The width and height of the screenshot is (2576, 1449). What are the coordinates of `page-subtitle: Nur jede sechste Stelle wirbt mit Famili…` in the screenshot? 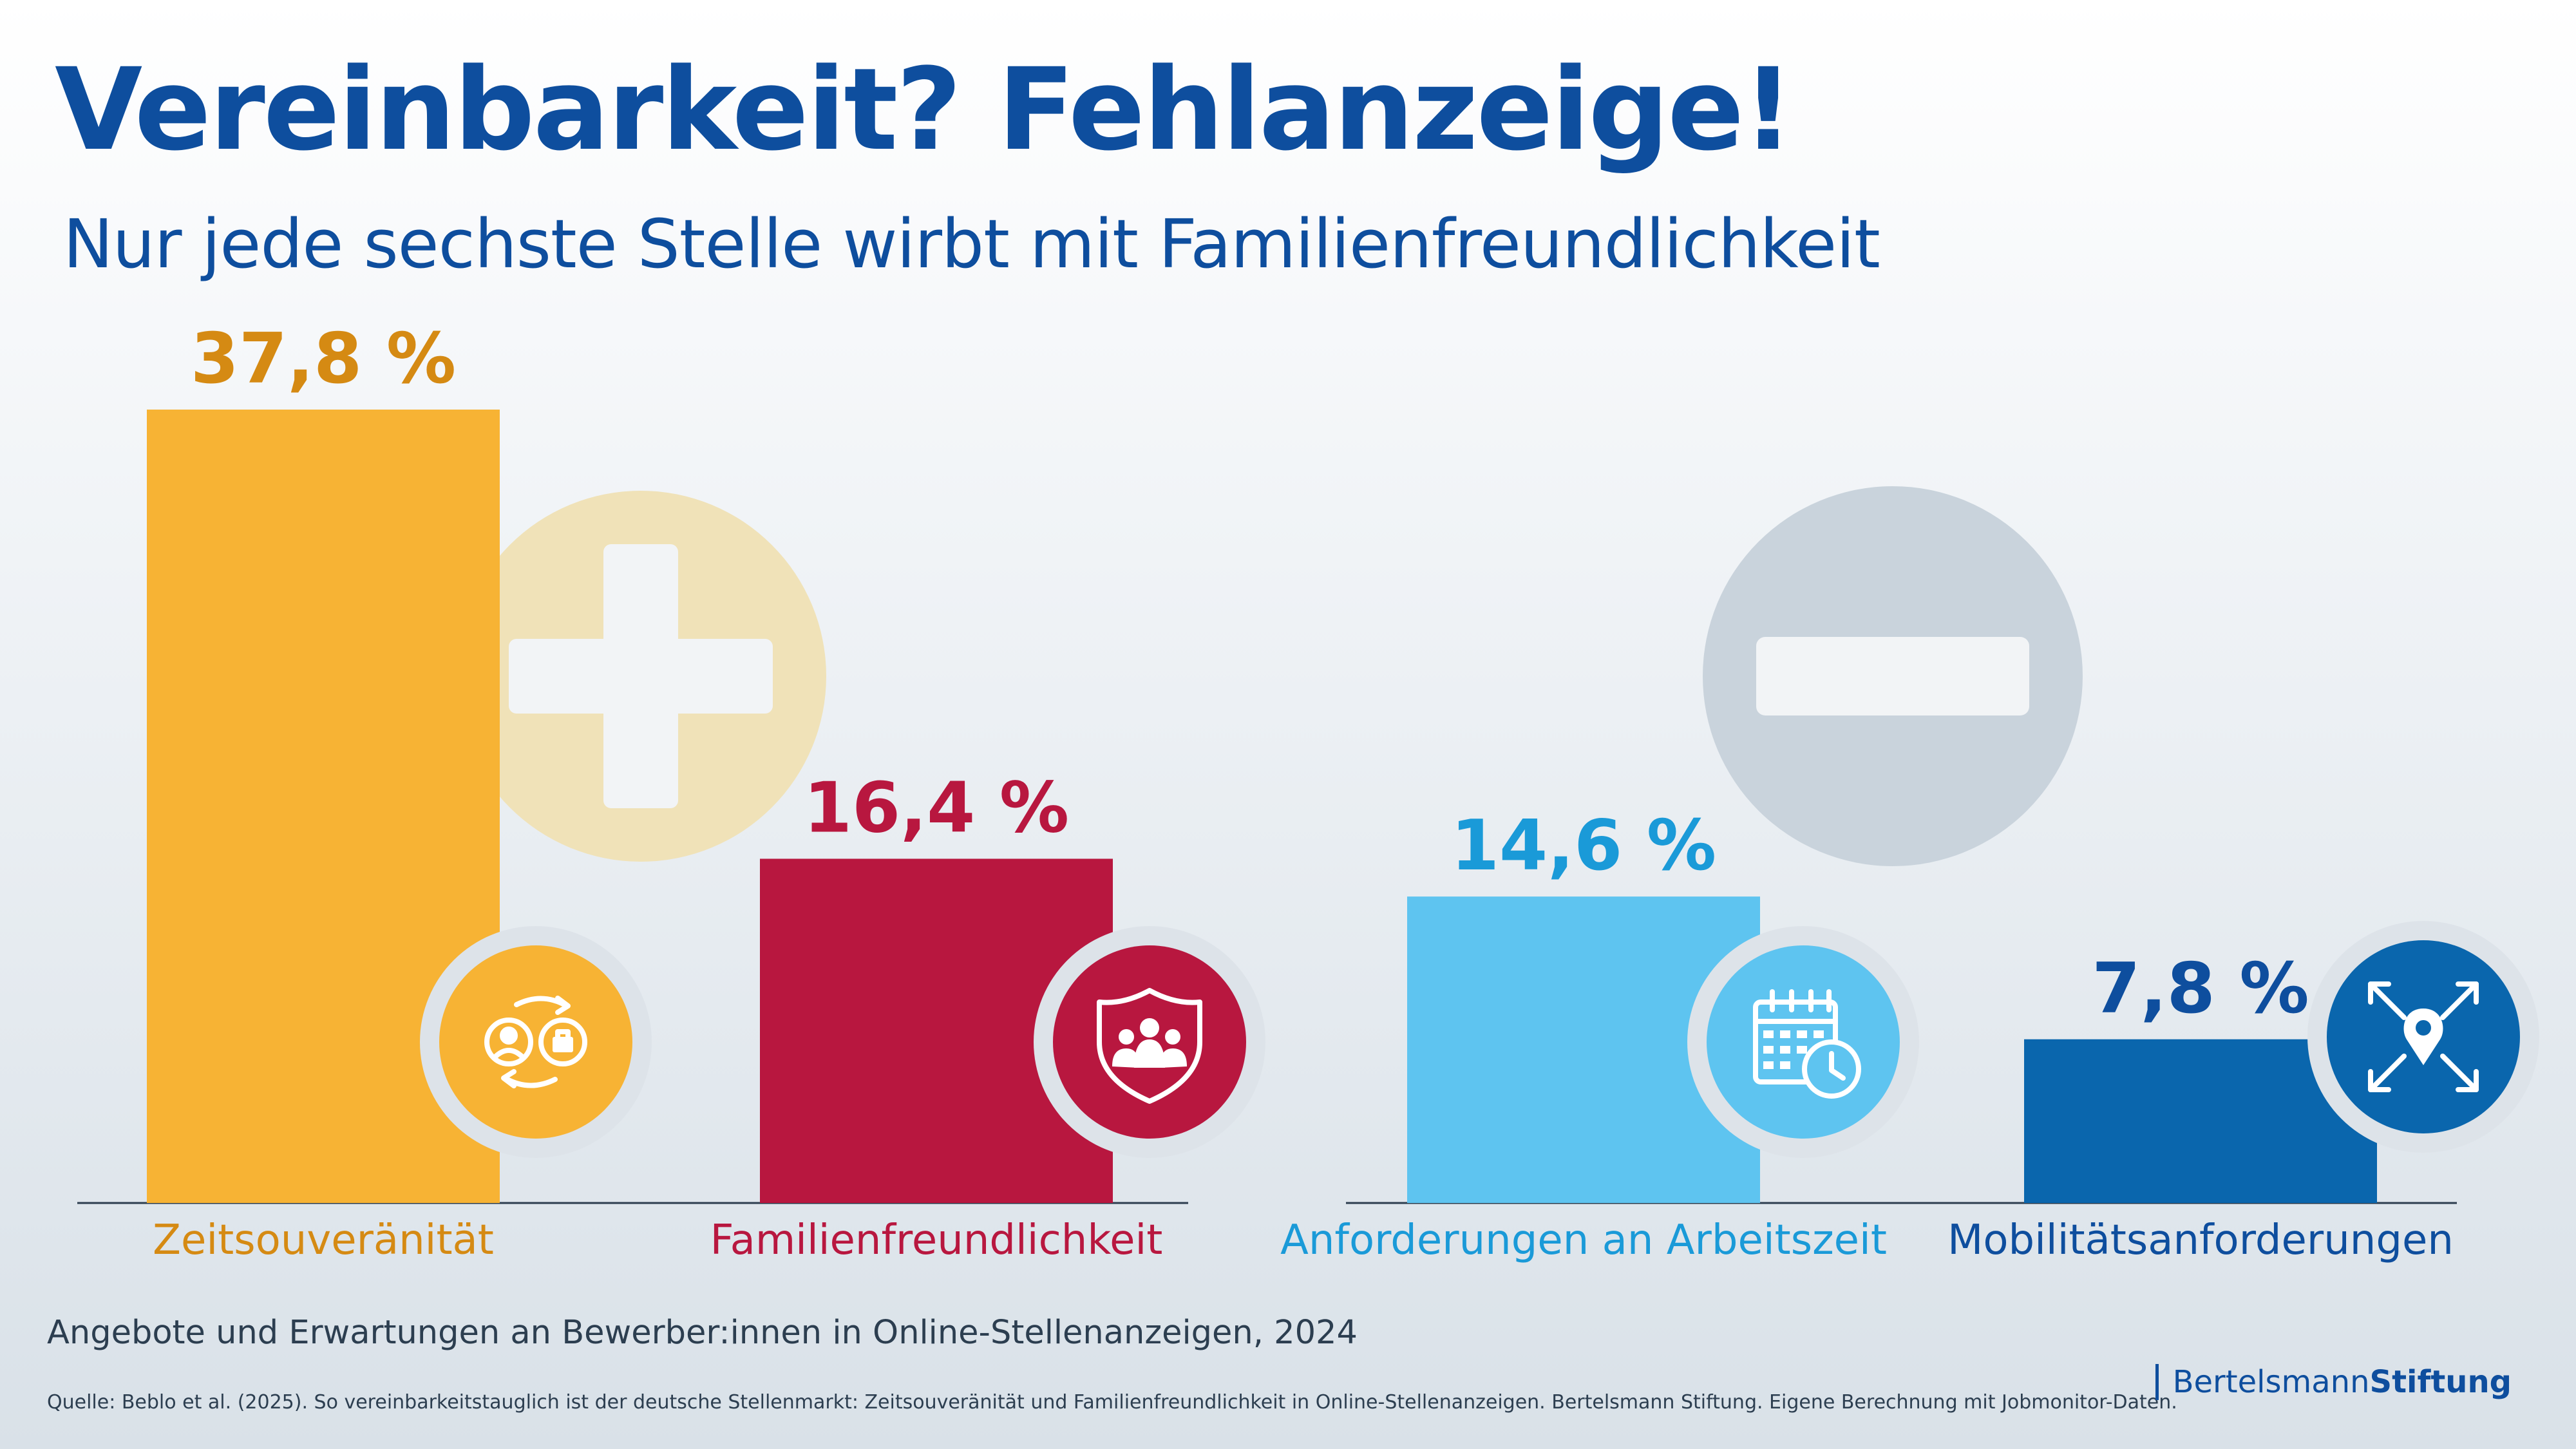 It's located at (972, 244).